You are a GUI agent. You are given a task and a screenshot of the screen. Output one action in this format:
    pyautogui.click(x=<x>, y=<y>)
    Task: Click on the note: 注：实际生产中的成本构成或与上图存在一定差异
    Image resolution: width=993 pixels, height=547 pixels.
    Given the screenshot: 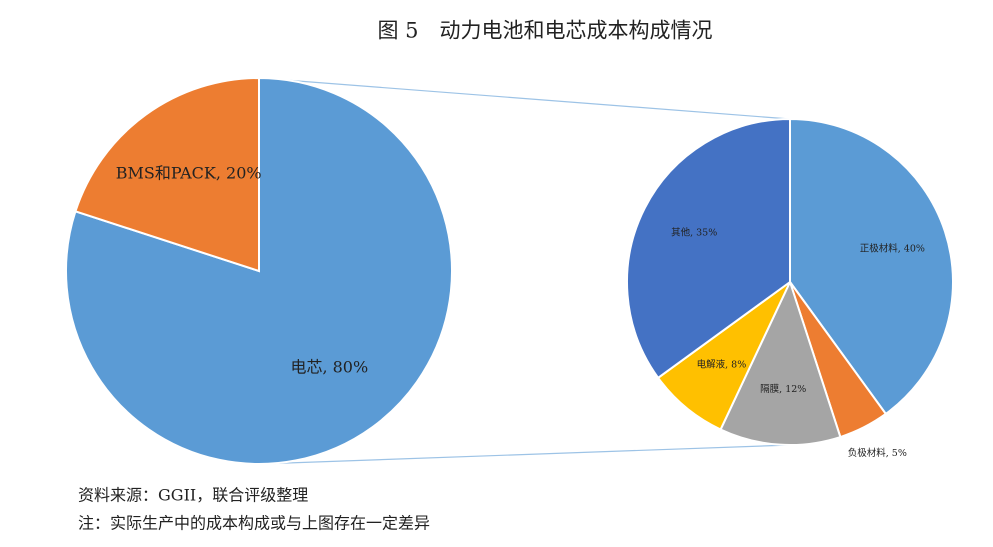 What is the action you would take?
    pyautogui.click(x=254, y=523)
    